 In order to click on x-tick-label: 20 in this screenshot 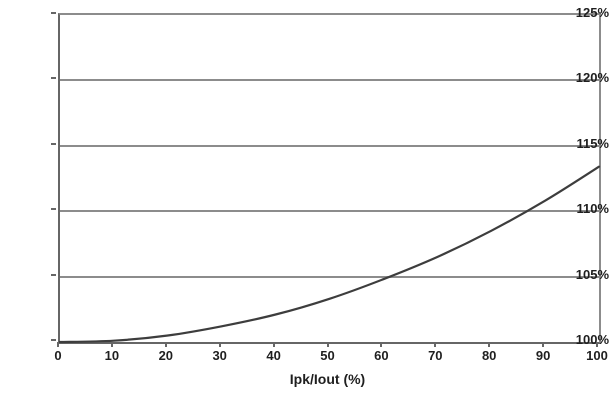, I will do `click(166, 355)`.